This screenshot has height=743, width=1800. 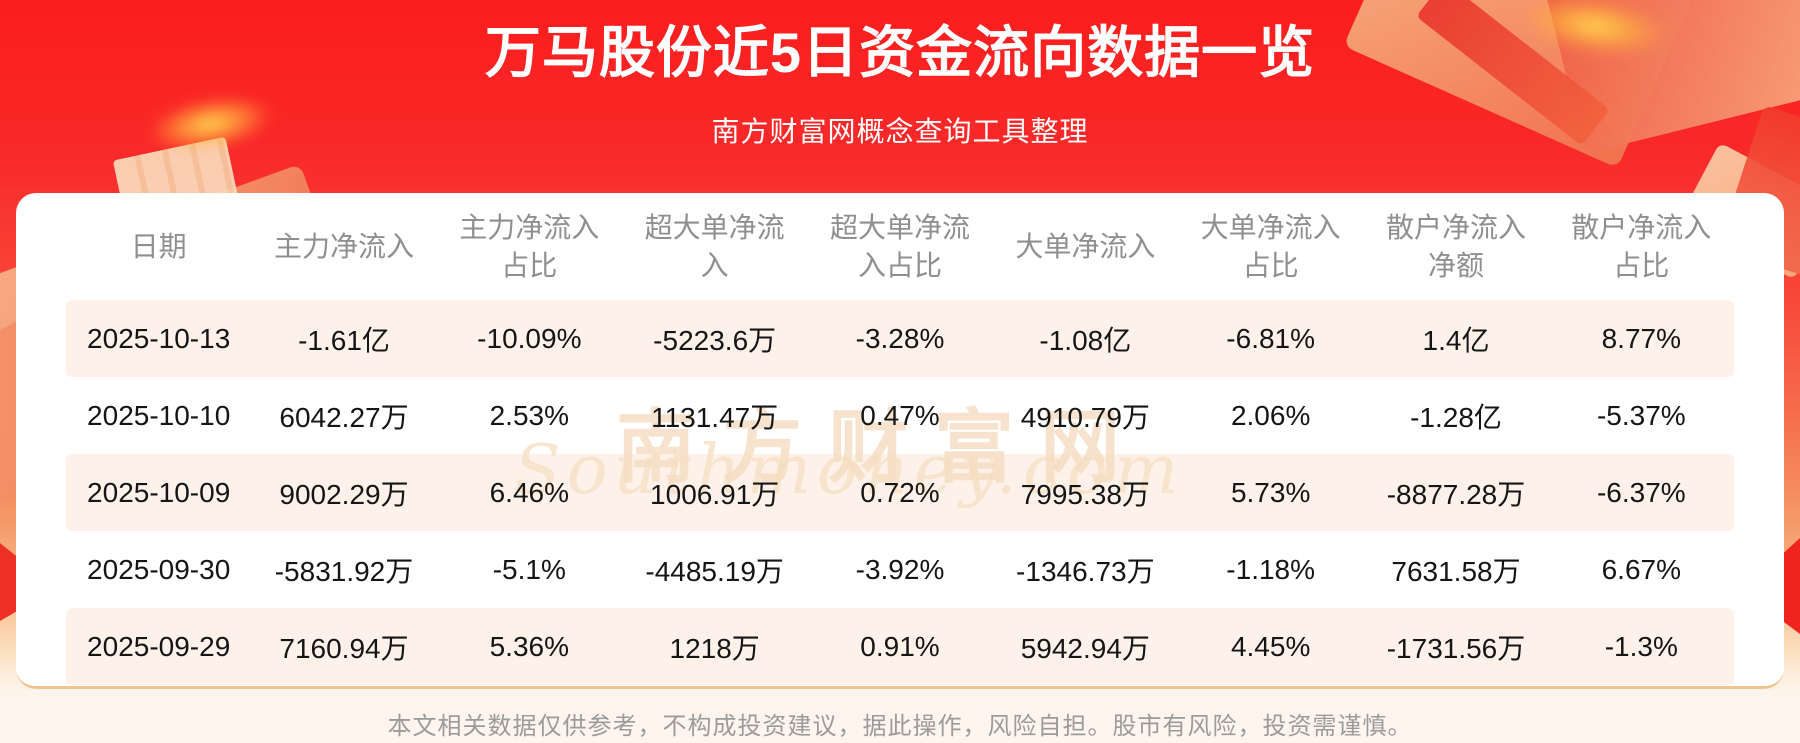 I want to click on column-header: 大单净流入, so click(x=1085, y=247).